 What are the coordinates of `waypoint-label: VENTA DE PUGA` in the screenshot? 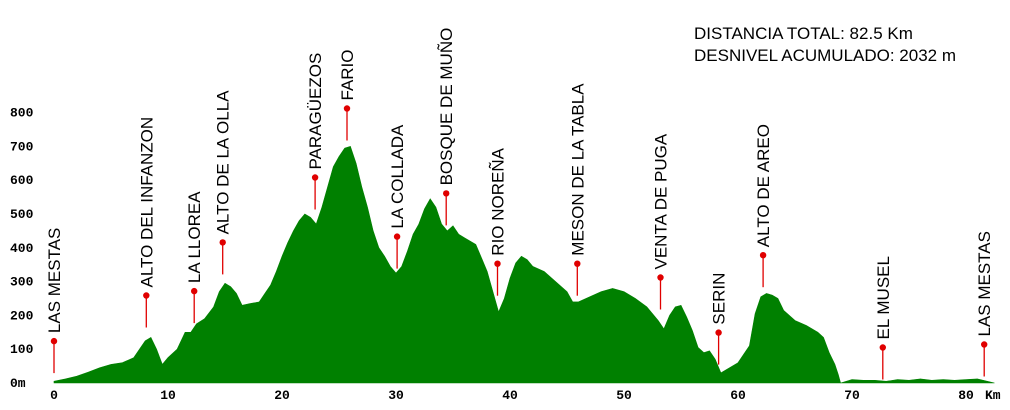 It's located at (661, 201).